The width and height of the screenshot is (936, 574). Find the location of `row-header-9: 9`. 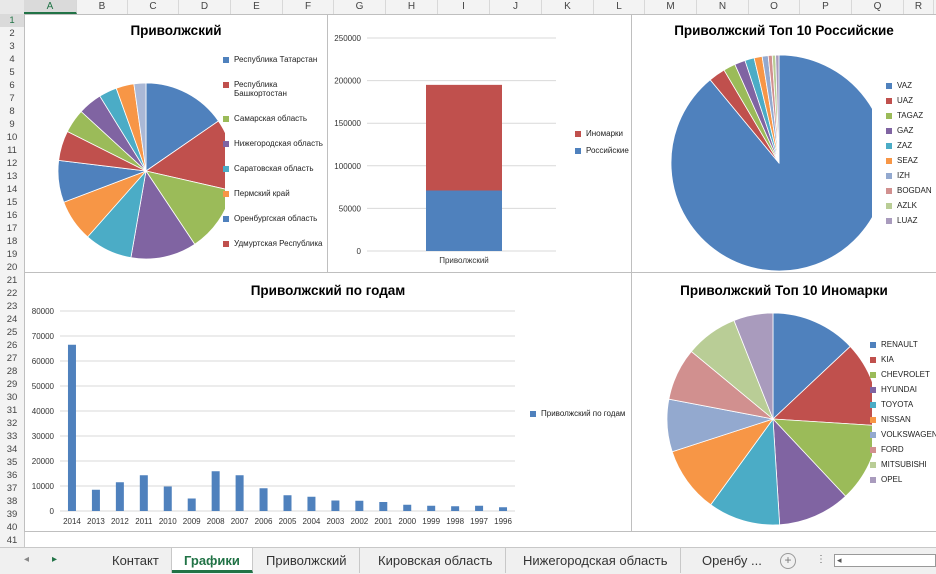

row-header-9: 9 is located at coordinates (12, 124).